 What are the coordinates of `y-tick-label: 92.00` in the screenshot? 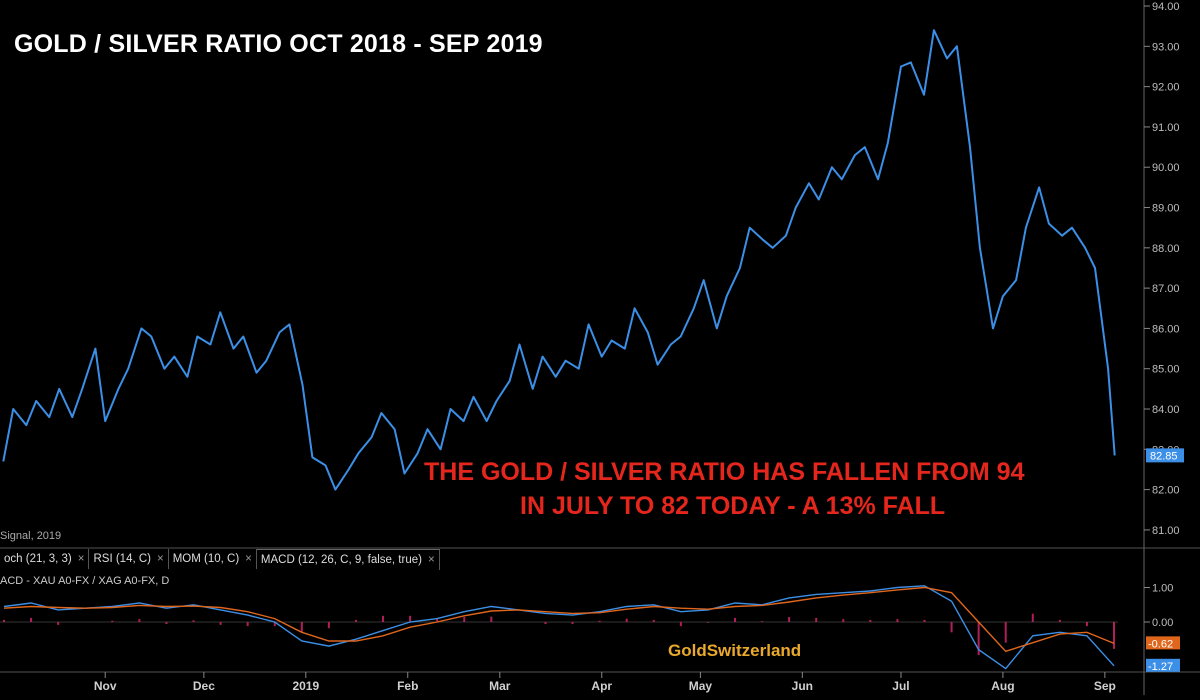 It's located at (1166, 88).